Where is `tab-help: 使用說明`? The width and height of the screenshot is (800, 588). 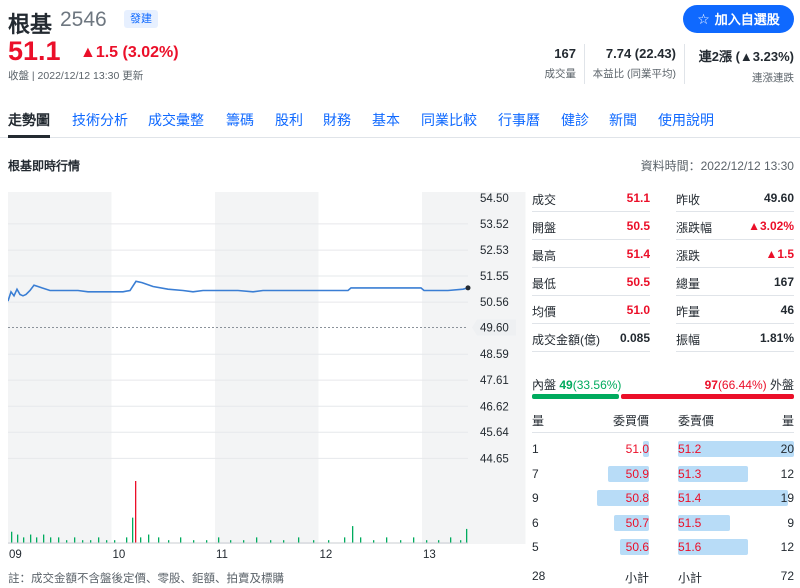 tab-help: 使用說明 is located at coordinates (686, 120).